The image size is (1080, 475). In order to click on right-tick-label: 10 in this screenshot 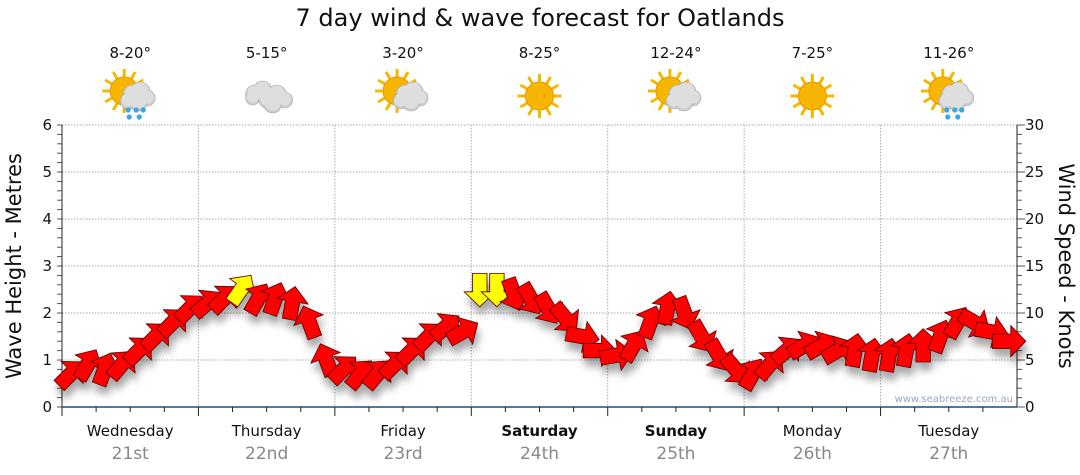, I will do `click(1034, 313)`.